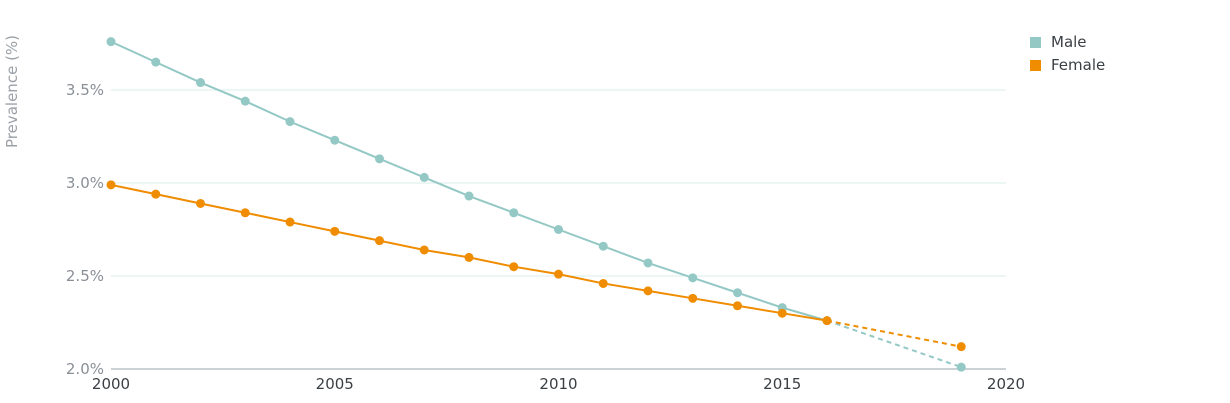 The width and height of the screenshot is (1230, 403). What do you see at coordinates (85, 369) in the screenshot?
I see `y-tick-label: 2.0%` at bounding box center [85, 369].